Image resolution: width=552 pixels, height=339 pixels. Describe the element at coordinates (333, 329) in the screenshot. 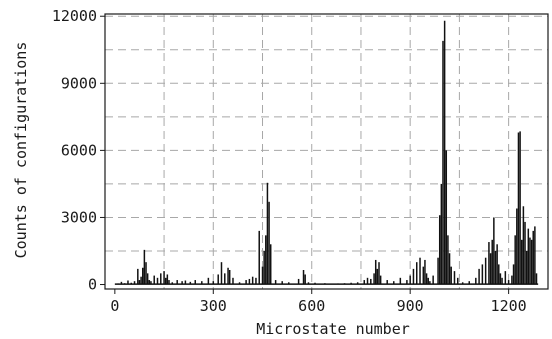

I see `x-axis-title: Microstate number` at that location.